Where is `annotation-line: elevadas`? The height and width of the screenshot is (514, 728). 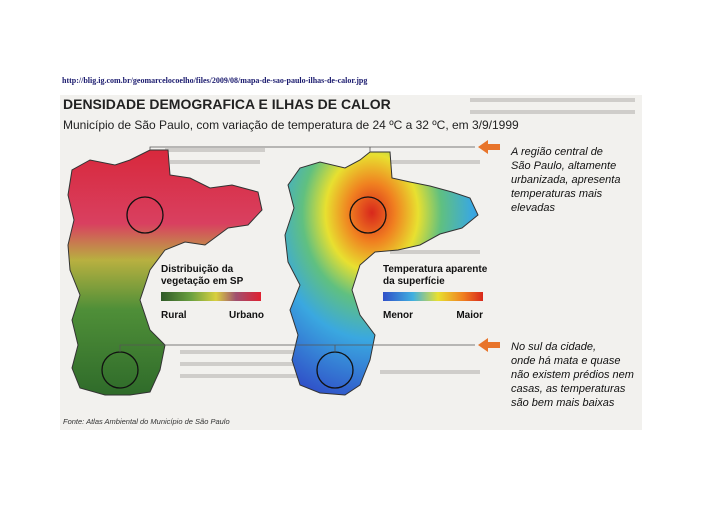 annotation-line: elevadas is located at coordinates (533, 208).